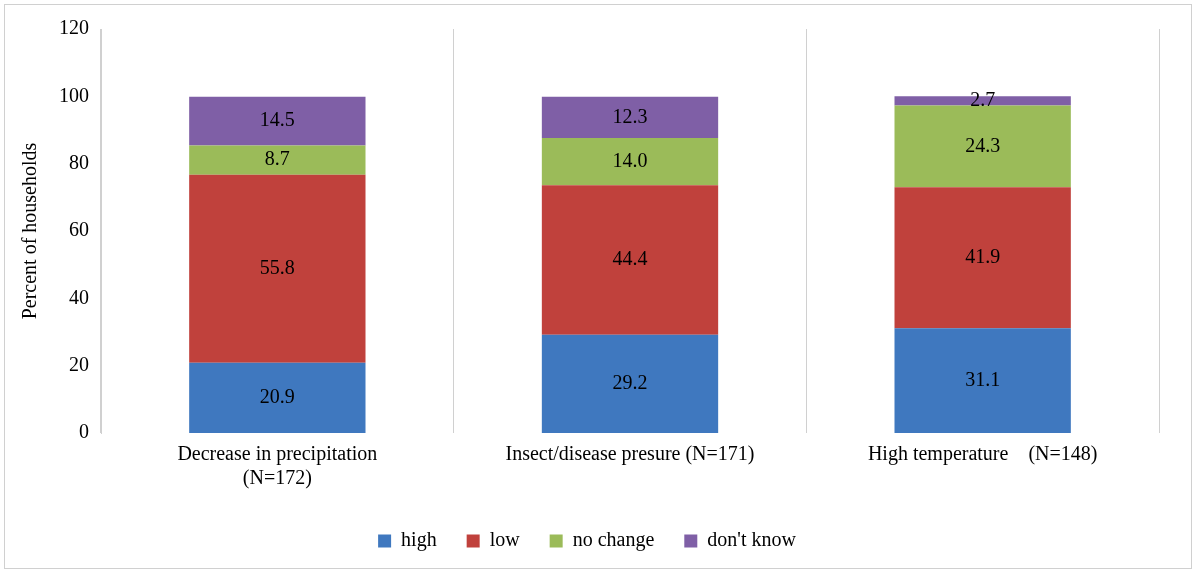  I want to click on data-label: 31.1, so click(983, 378).